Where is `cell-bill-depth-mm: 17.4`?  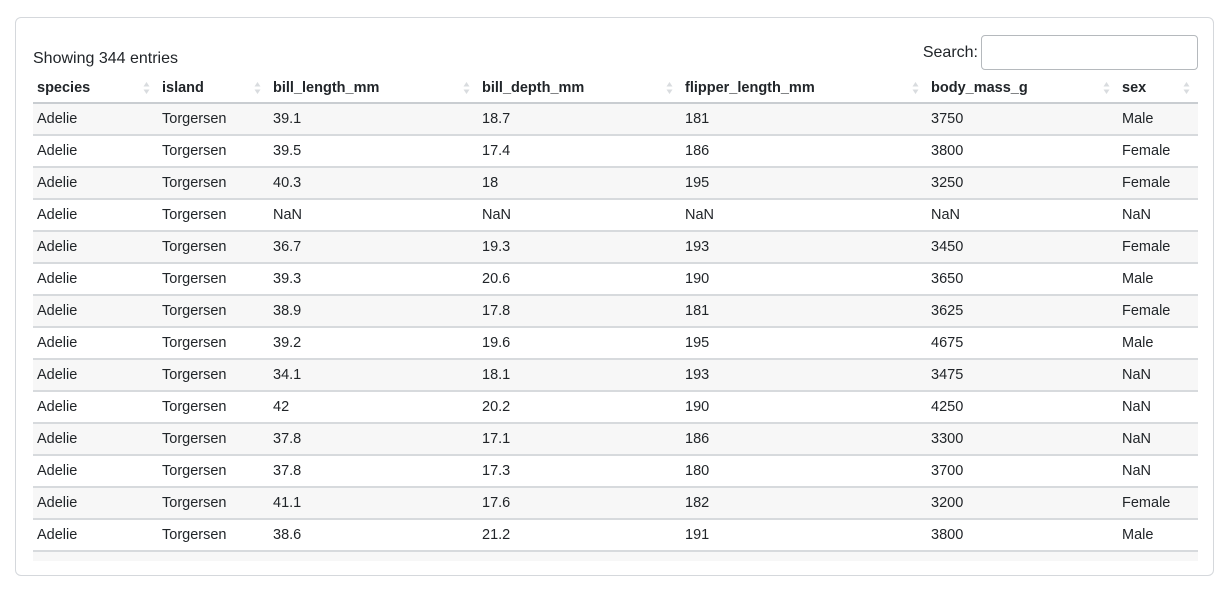 cell-bill-depth-mm: 17.4 is located at coordinates (579, 151).